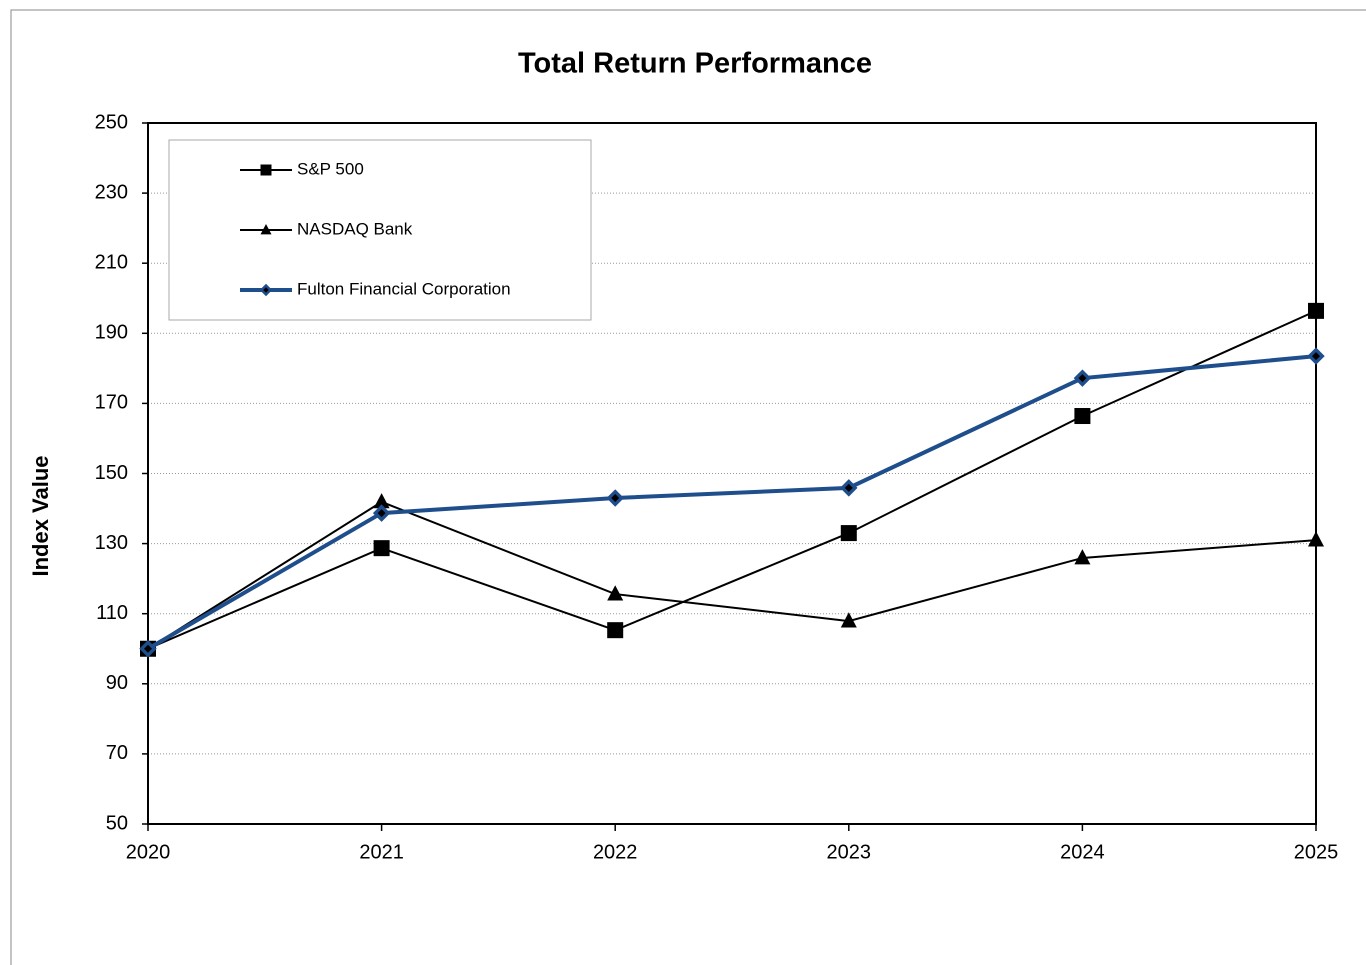 This screenshot has height=965, width=1366. I want to click on y-tick-label: 70, so click(117, 753).